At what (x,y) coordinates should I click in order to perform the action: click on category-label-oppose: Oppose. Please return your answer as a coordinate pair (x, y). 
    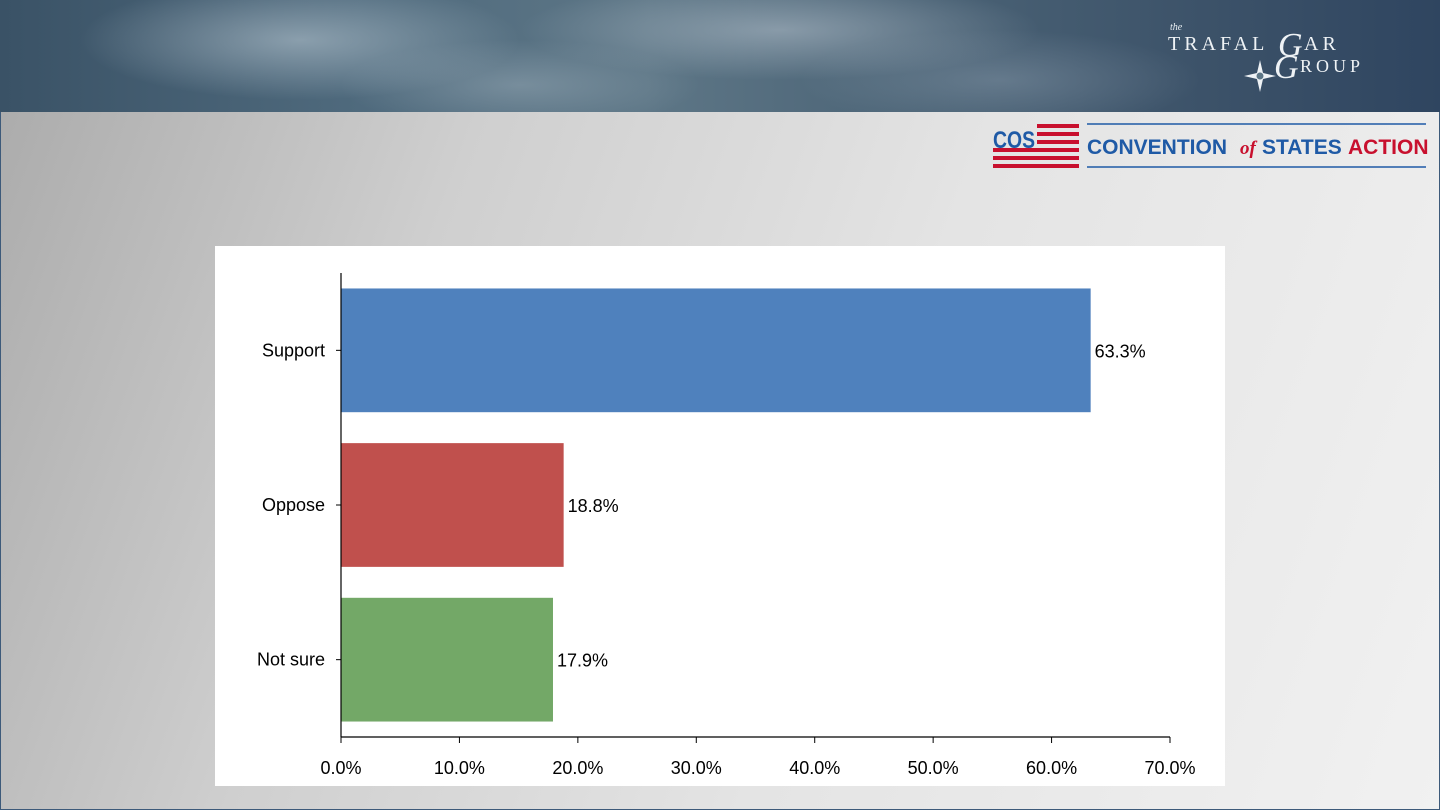
    Looking at the image, I should click on (293, 505).